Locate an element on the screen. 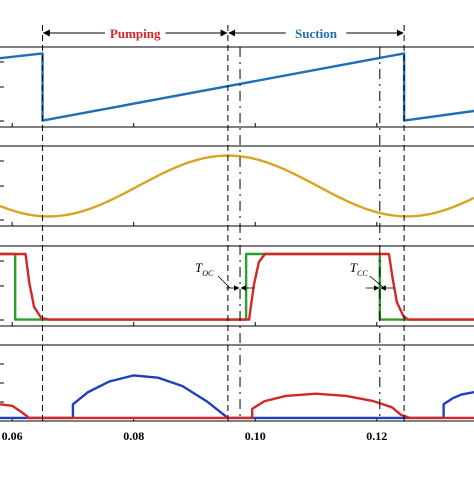  x-tick-label-1: 0.06 is located at coordinates (12, 436).